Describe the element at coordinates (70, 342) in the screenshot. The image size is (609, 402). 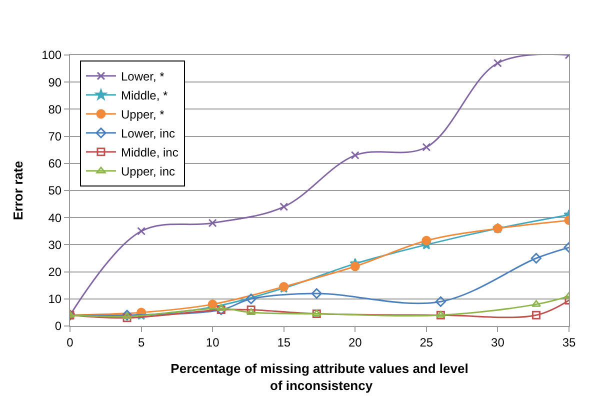
I see `x-tick-label: 0` at that location.